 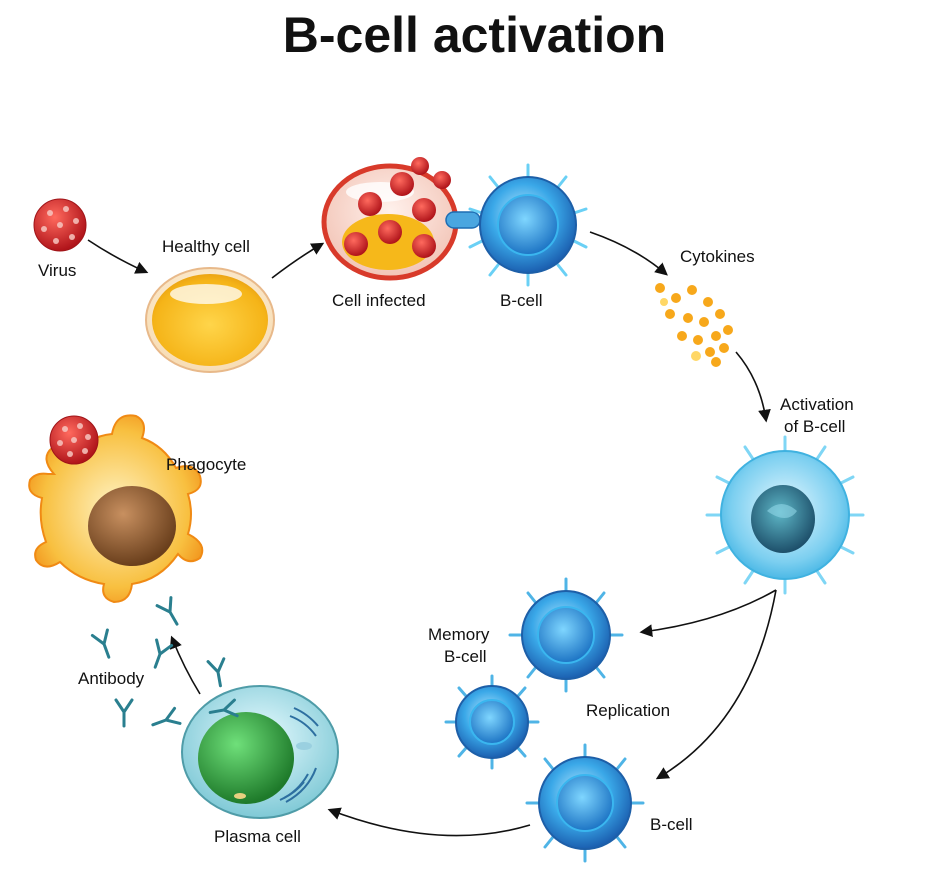 What do you see at coordinates (717, 256) in the screenshot?
I see `label-cytokines: Cytokines` at bounding box center [717, 256].